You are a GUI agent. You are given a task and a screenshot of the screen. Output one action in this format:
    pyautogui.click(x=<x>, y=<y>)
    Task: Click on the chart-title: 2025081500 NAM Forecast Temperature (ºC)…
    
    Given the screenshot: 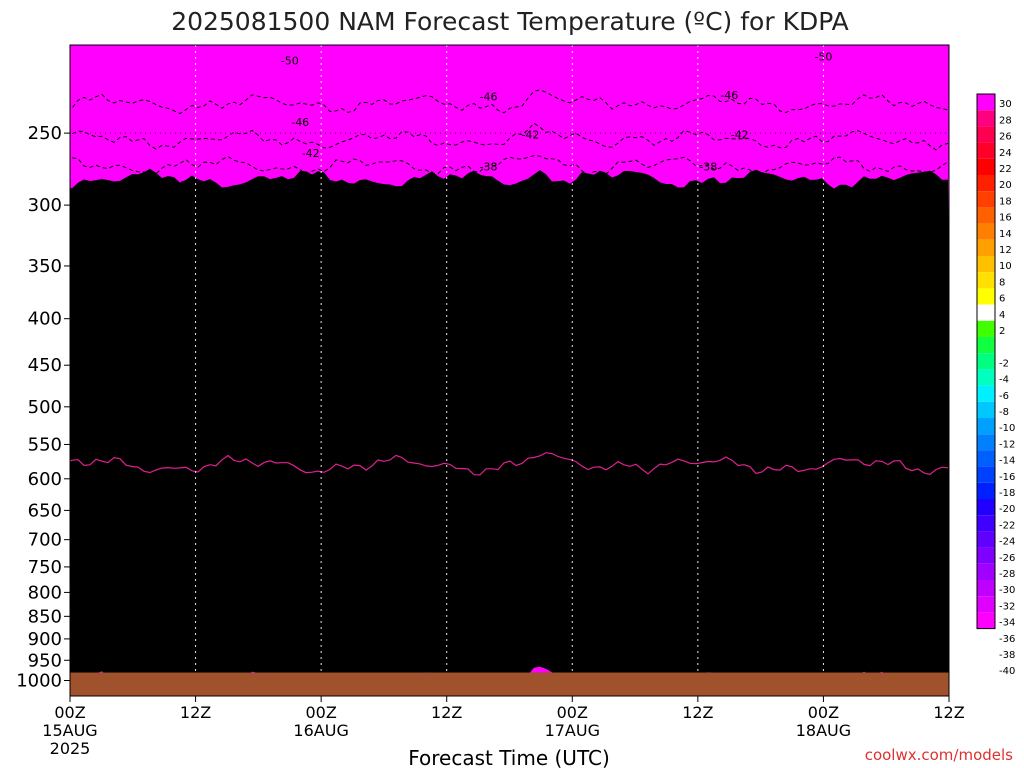 What is the action you would take?
    pyautogui.click(x=510, y=21)
    